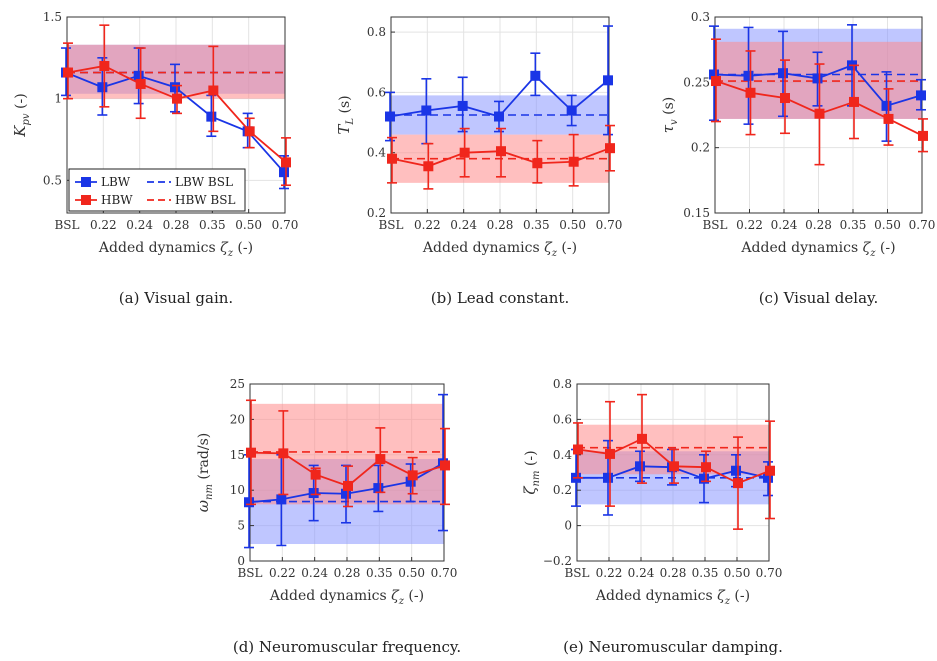 The image size is (937, 661). Describe the element at coordinates (86, 200) in the screenshot. I see `legend-marker` at that location.